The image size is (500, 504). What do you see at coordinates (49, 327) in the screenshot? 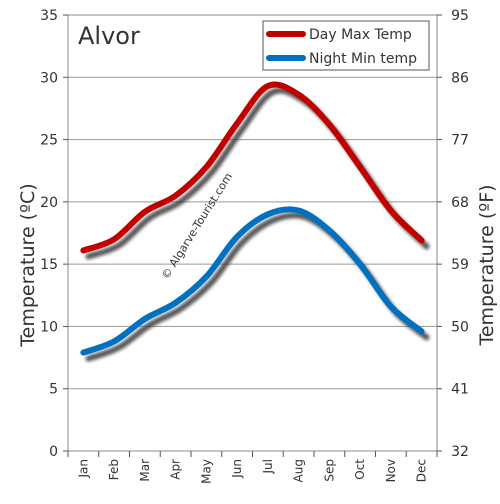
I see `y-left-tick-label: 10` at bounding box center [49, 327].